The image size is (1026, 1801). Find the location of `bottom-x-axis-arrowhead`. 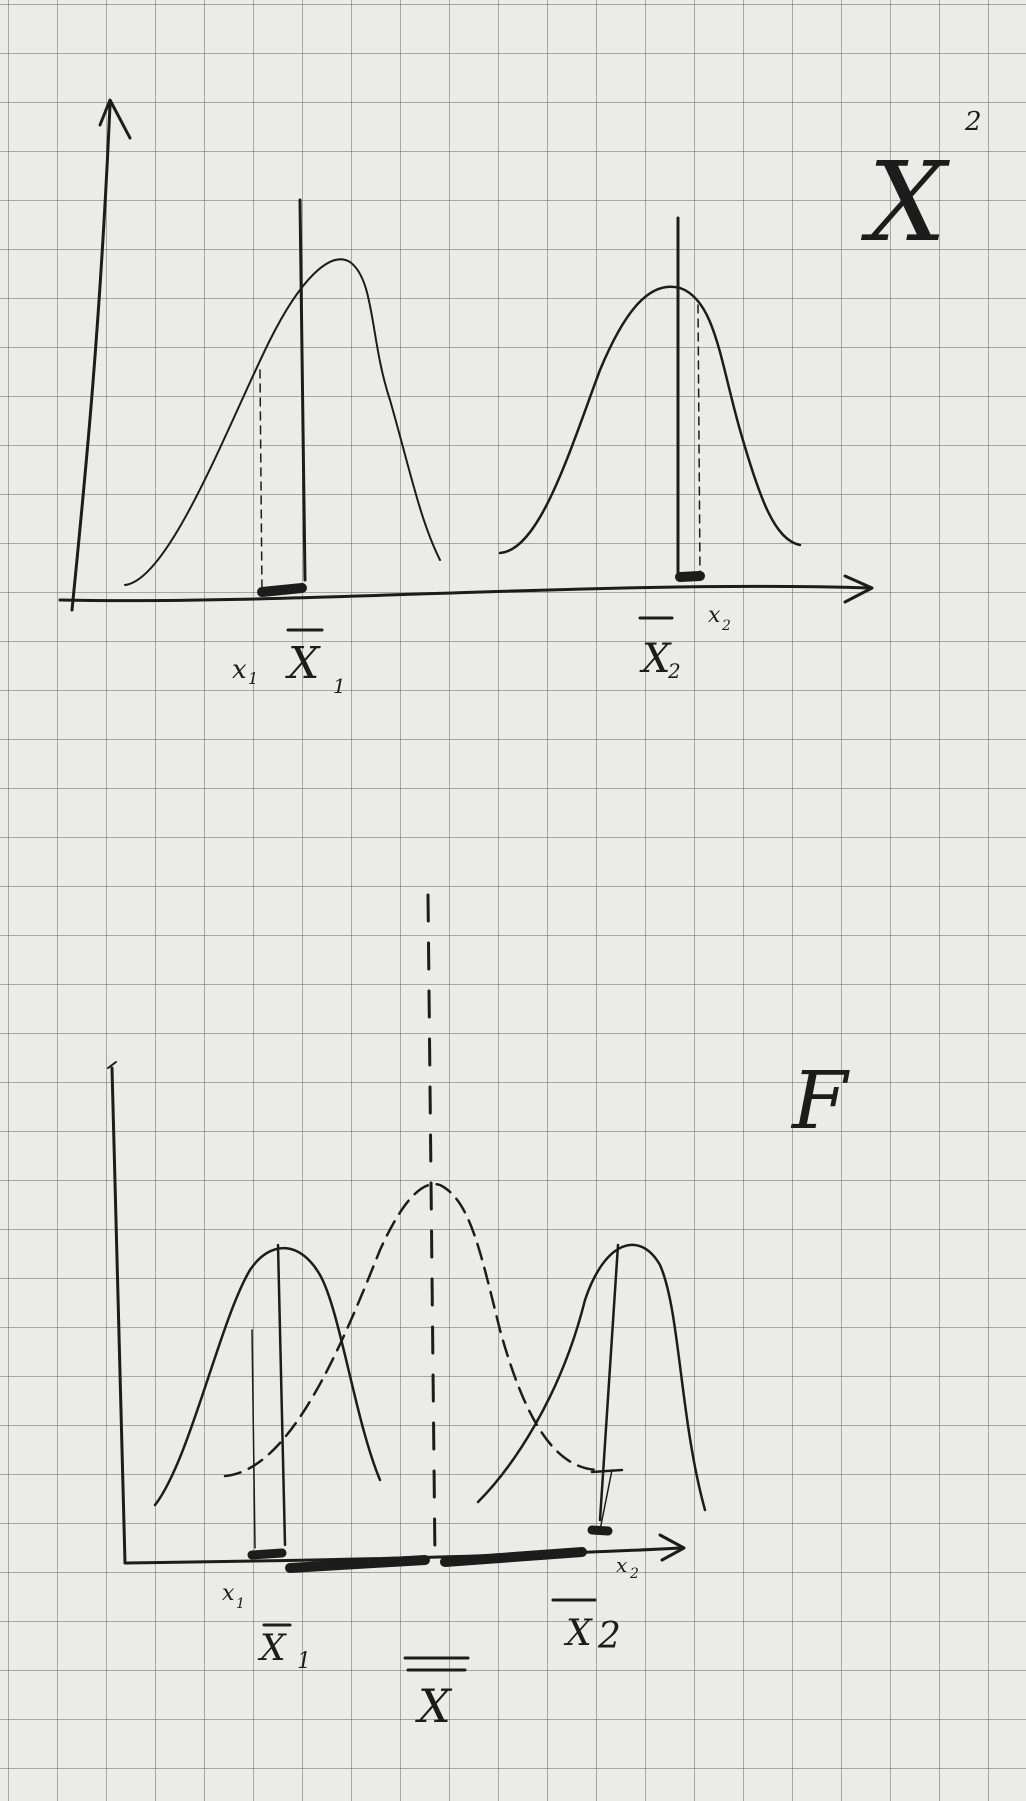

bottom-x-axis-arrowhead is located at coordinates (672, 1547).